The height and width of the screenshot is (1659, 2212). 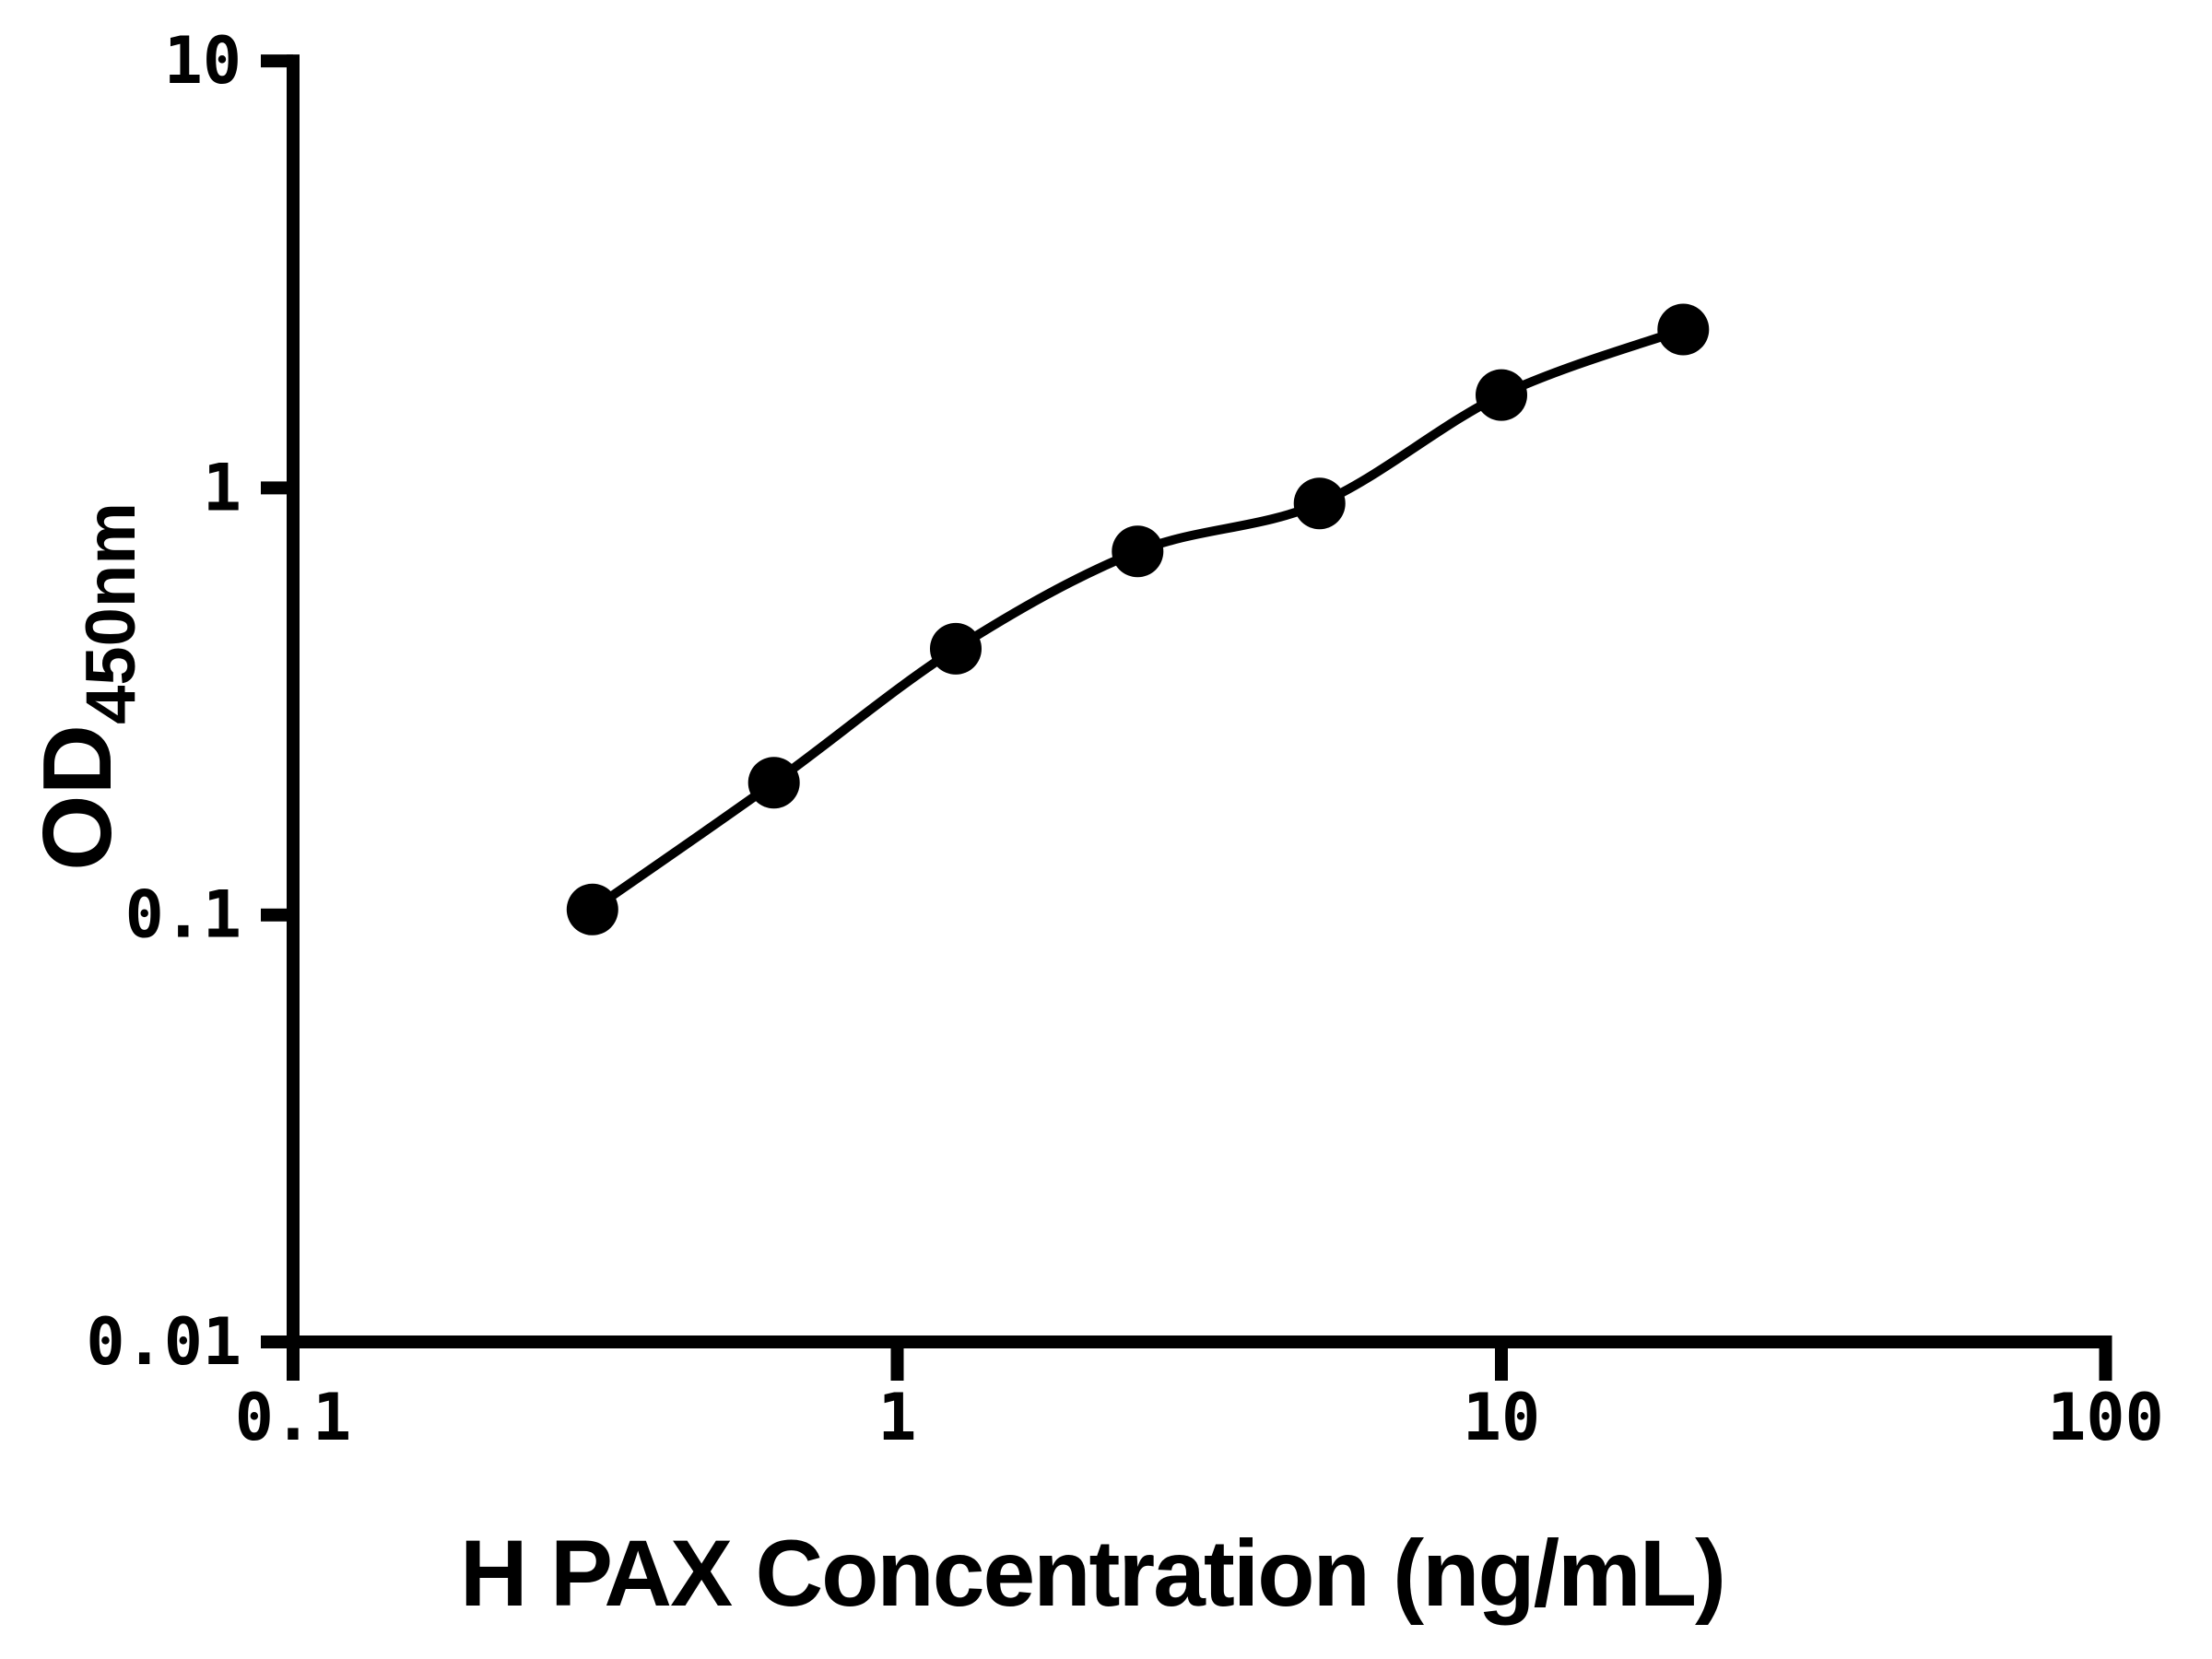 What do you see at coordinates (163, 1342) in the screenshot?
I see `y-tick-label-0.01: 0.01` at bounding box center [163, 1342].